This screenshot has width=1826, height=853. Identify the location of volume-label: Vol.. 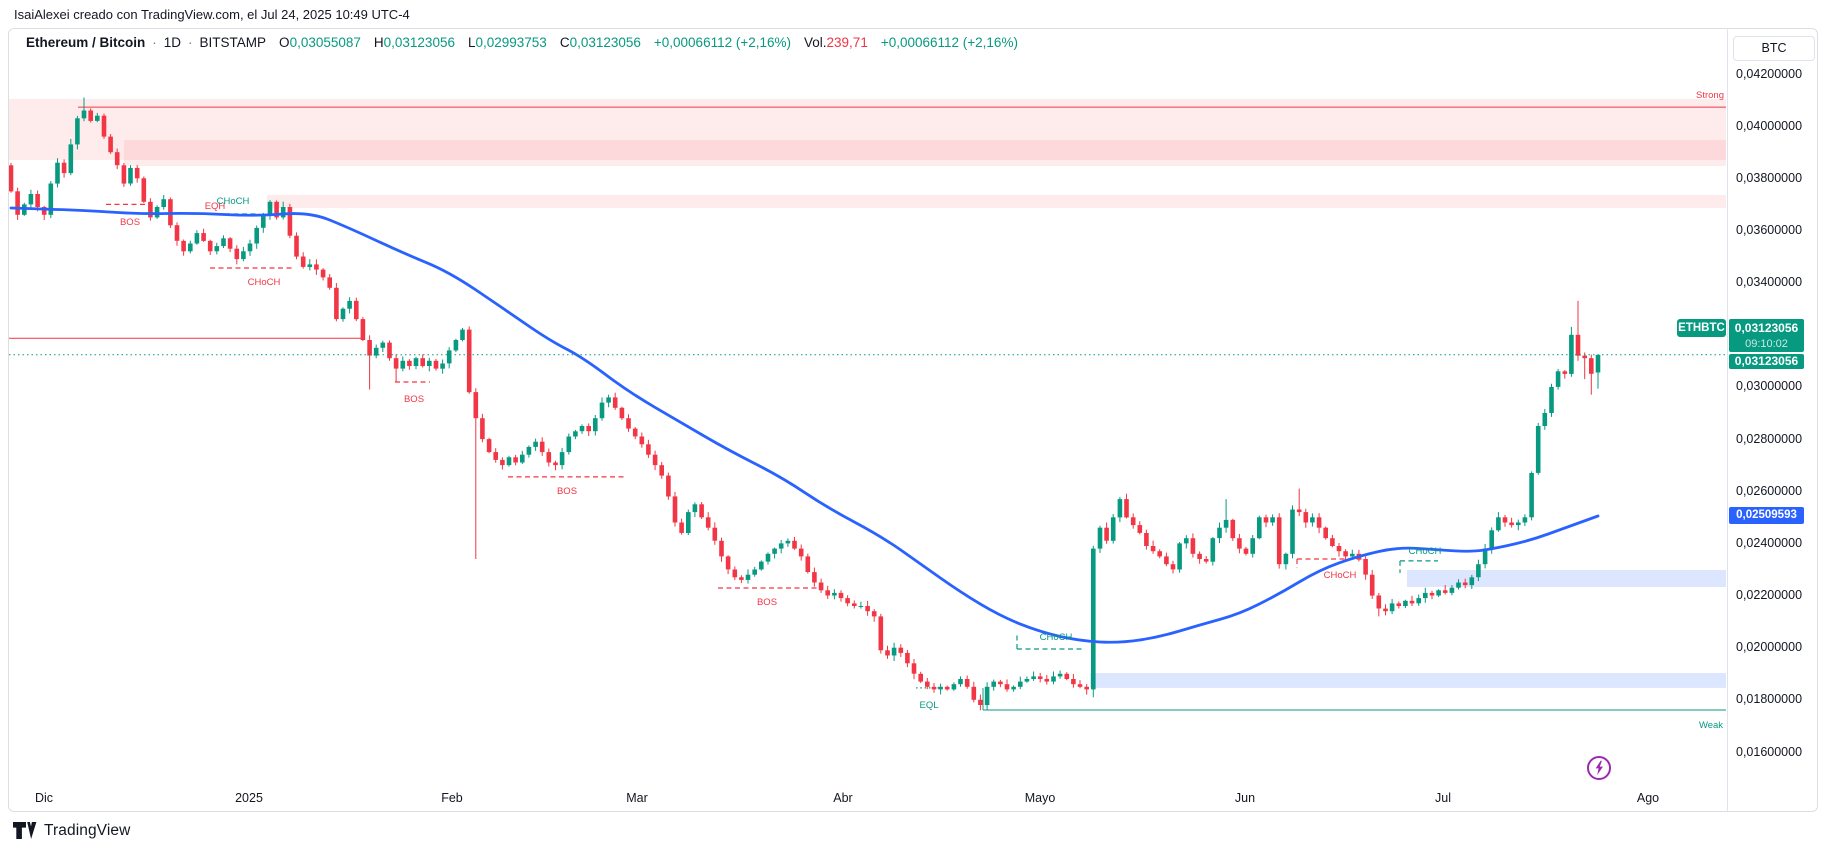
(815, 42).